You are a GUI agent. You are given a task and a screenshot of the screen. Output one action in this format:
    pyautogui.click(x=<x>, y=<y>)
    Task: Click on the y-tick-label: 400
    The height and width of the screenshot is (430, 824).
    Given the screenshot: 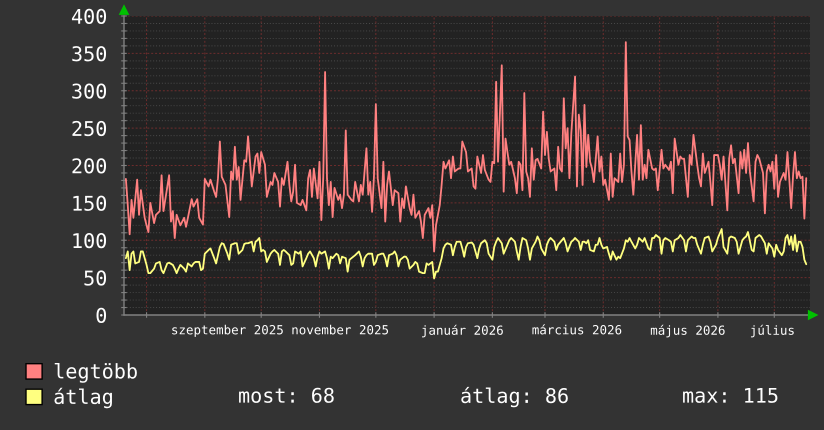 What is the action you would take?
    pyautogui.click(x=89, y=16)
    